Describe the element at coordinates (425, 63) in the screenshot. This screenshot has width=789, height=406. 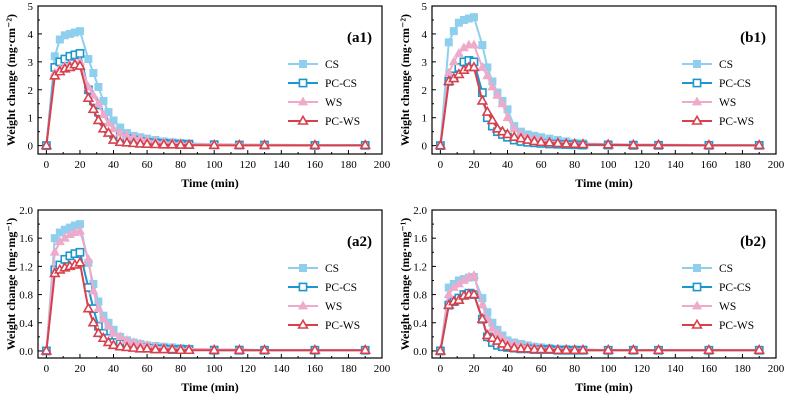
I see `y-tick-label: 3` at that location.